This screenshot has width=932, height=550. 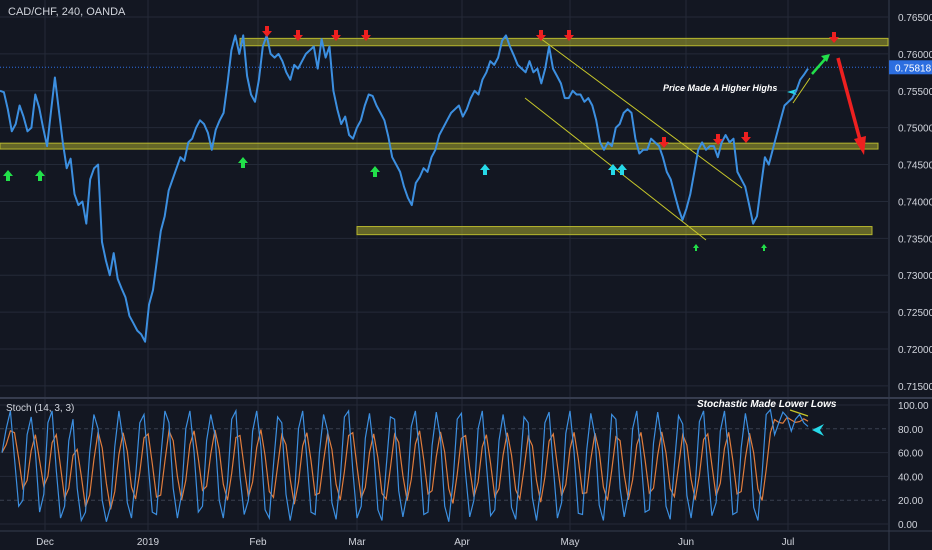 What do you see at coordinates (801, 90) in the screenshot?
I see `price-highs-trendline` at bounding box center [801, 90].